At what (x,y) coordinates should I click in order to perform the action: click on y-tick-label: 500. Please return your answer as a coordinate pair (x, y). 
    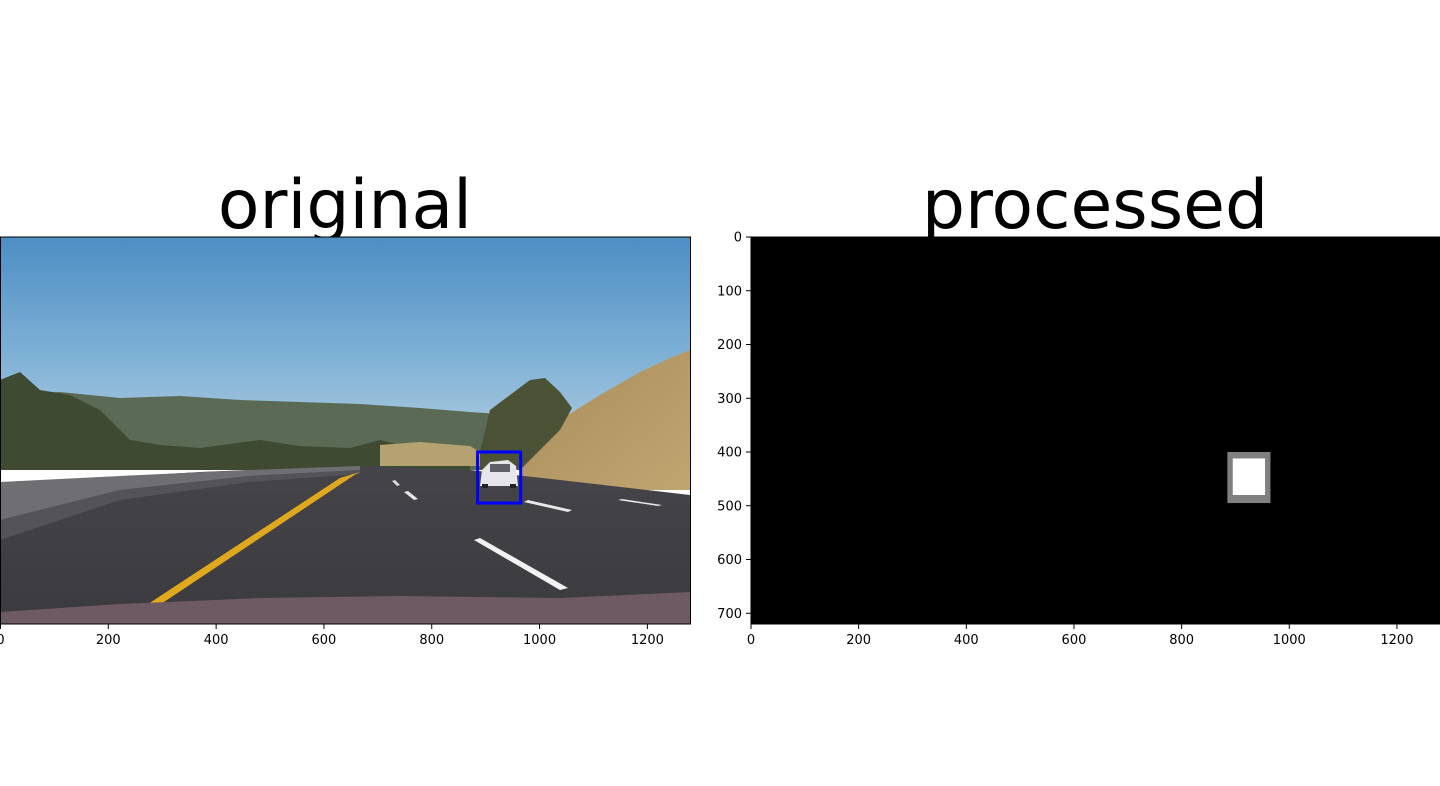
    Looking at the image, I should click on (729, 506).